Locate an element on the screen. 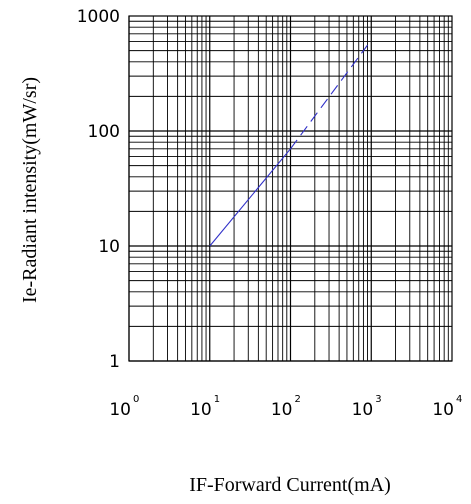  data-series is located at coordinates (289, 145).